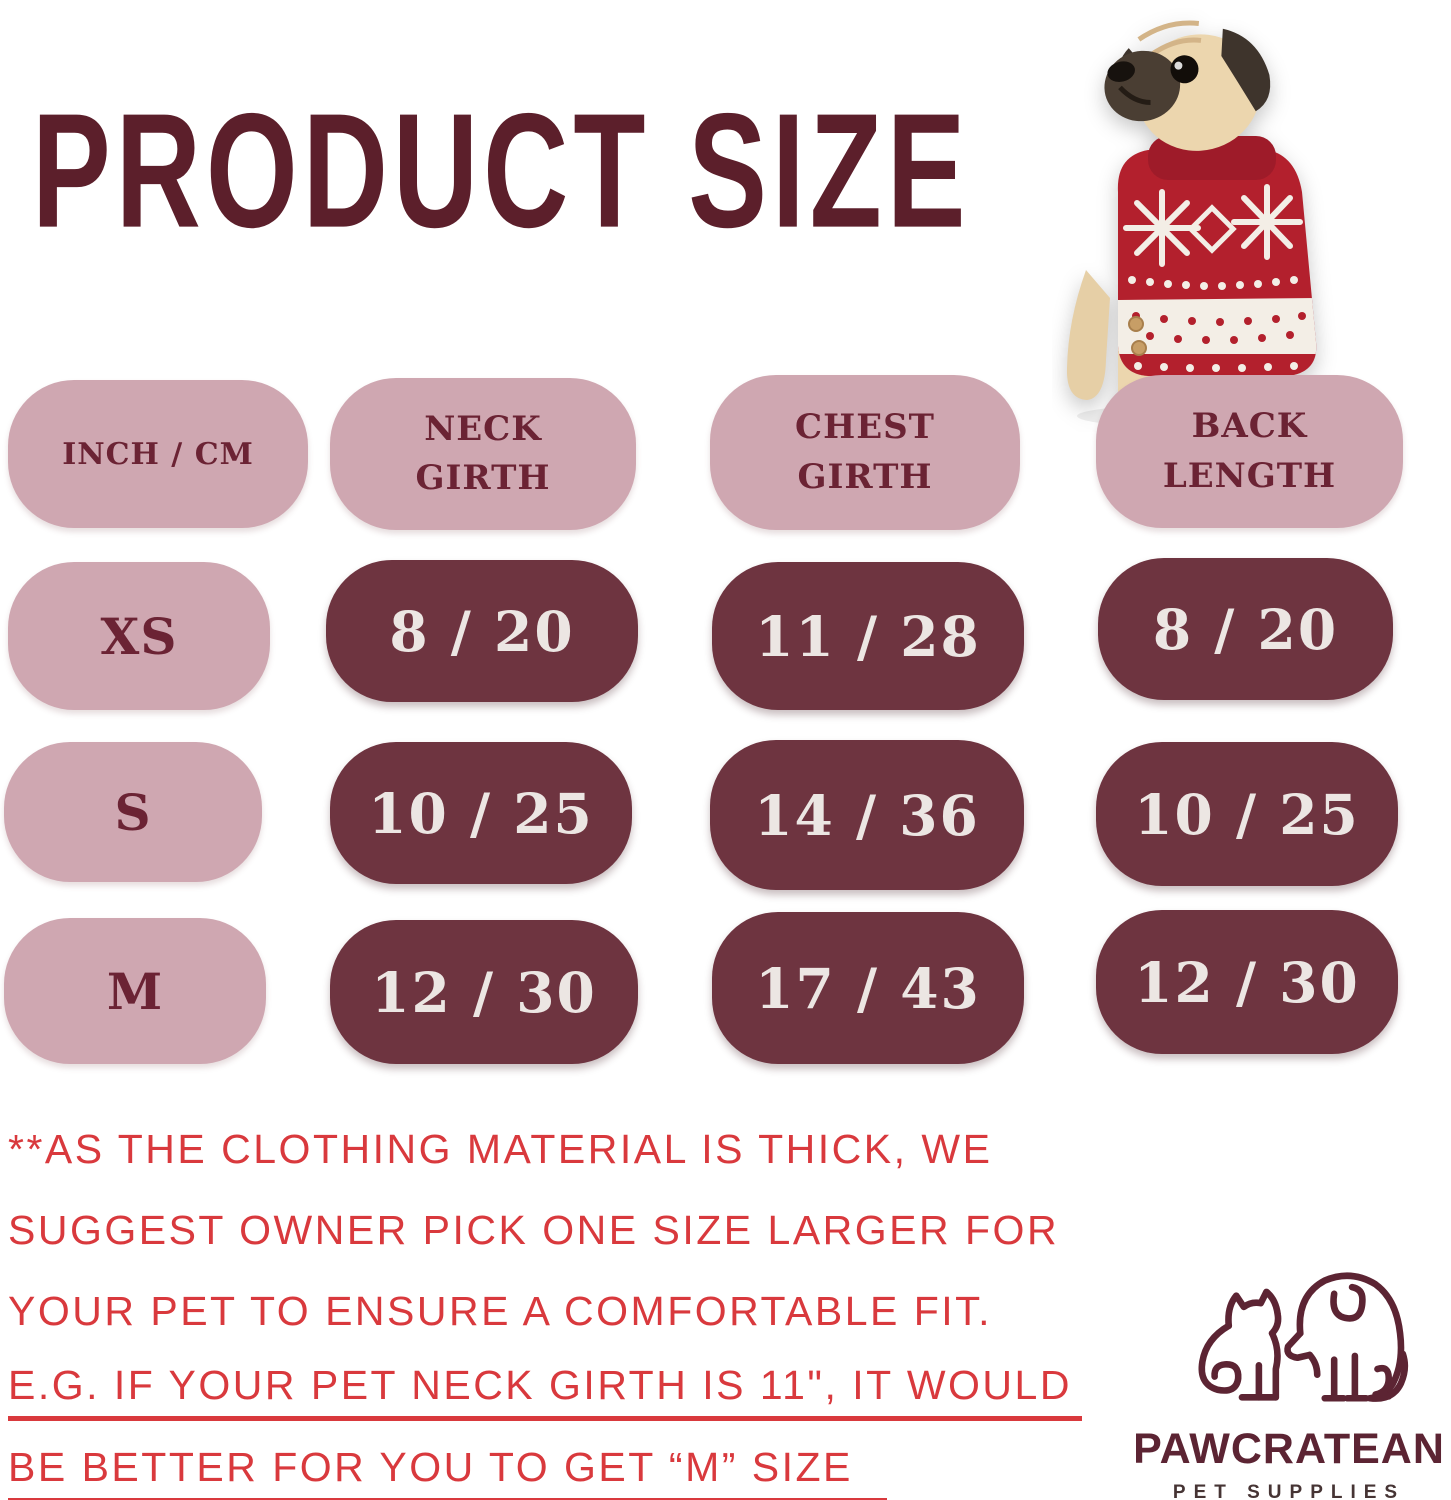 This screenshot has width=1451, height=1500. Describe the element at coordinates (500, 1311) in the screenshot. I see `note-line-3: YOUR PET TO ENSURE A COMFORTABLE FIT.` at that location.